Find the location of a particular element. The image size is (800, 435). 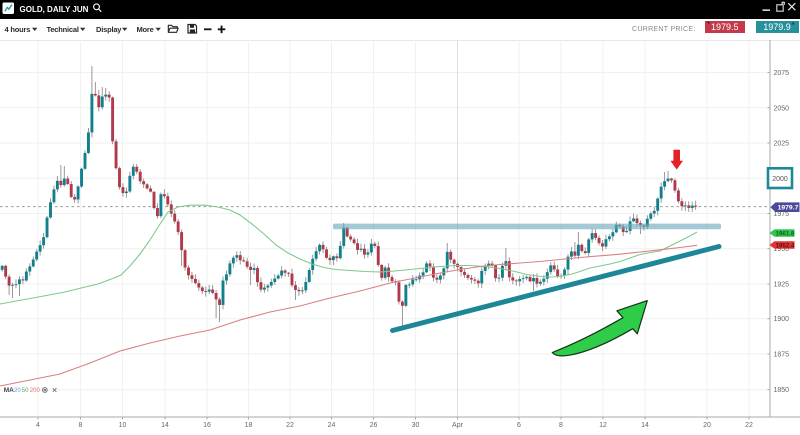

svg-text: 1950 is located at coordinates (782, 249).